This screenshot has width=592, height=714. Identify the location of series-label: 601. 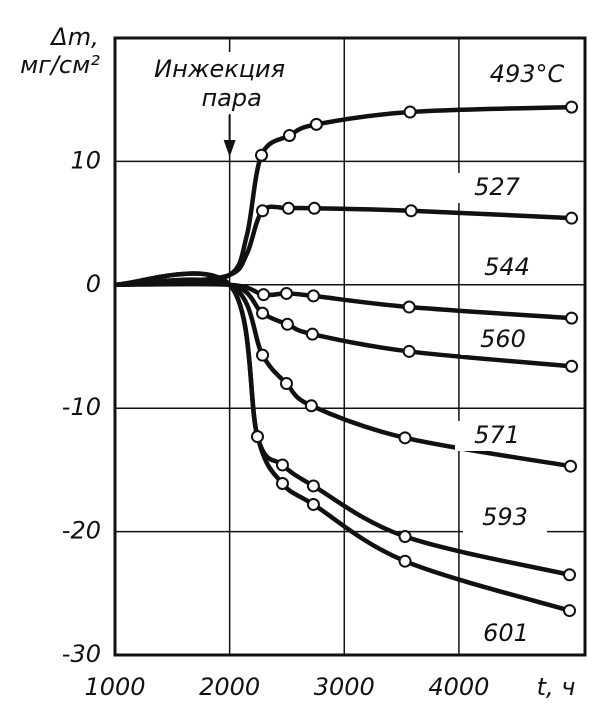
(506, 633).